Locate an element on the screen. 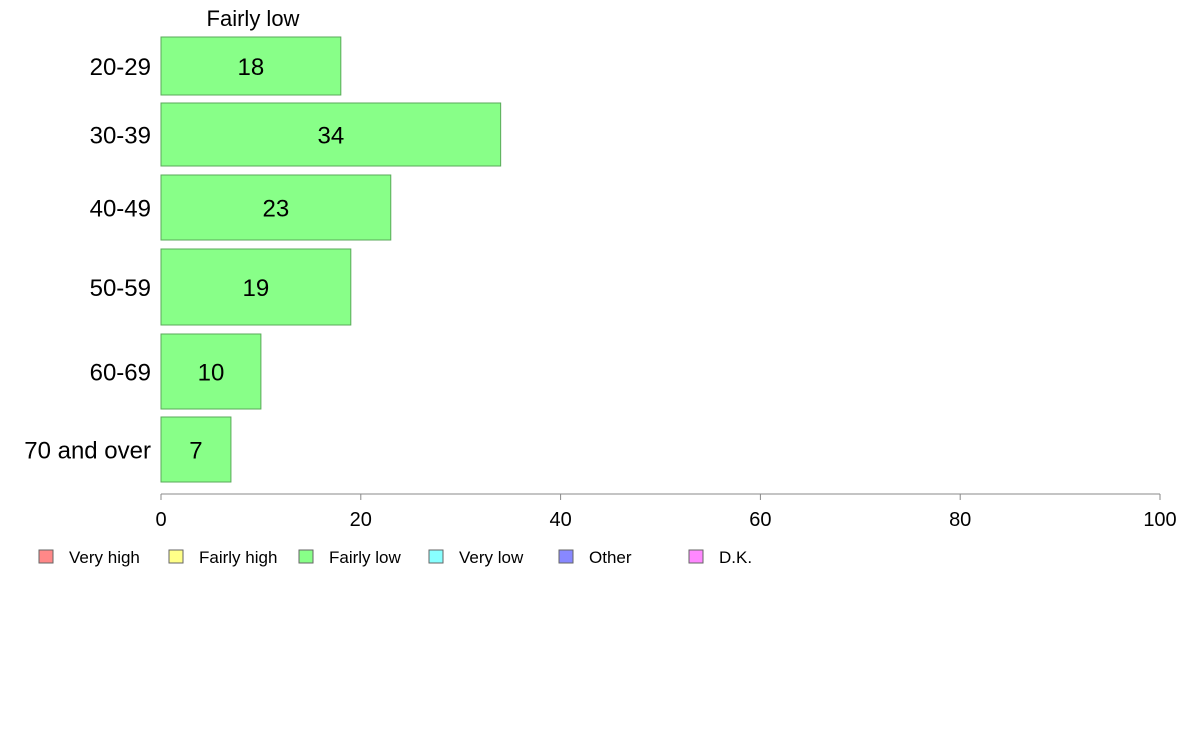  x-tick-label: 60 is located at coordinates (760, 520).